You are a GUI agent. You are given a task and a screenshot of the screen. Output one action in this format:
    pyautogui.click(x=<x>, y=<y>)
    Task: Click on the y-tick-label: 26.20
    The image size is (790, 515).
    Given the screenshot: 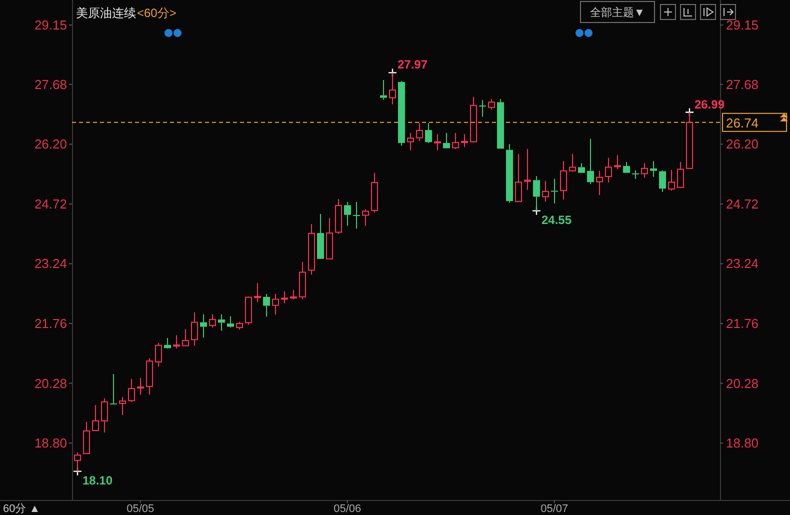 What is the action you would take?
    pyautogui.click(x=50, y=144)
    